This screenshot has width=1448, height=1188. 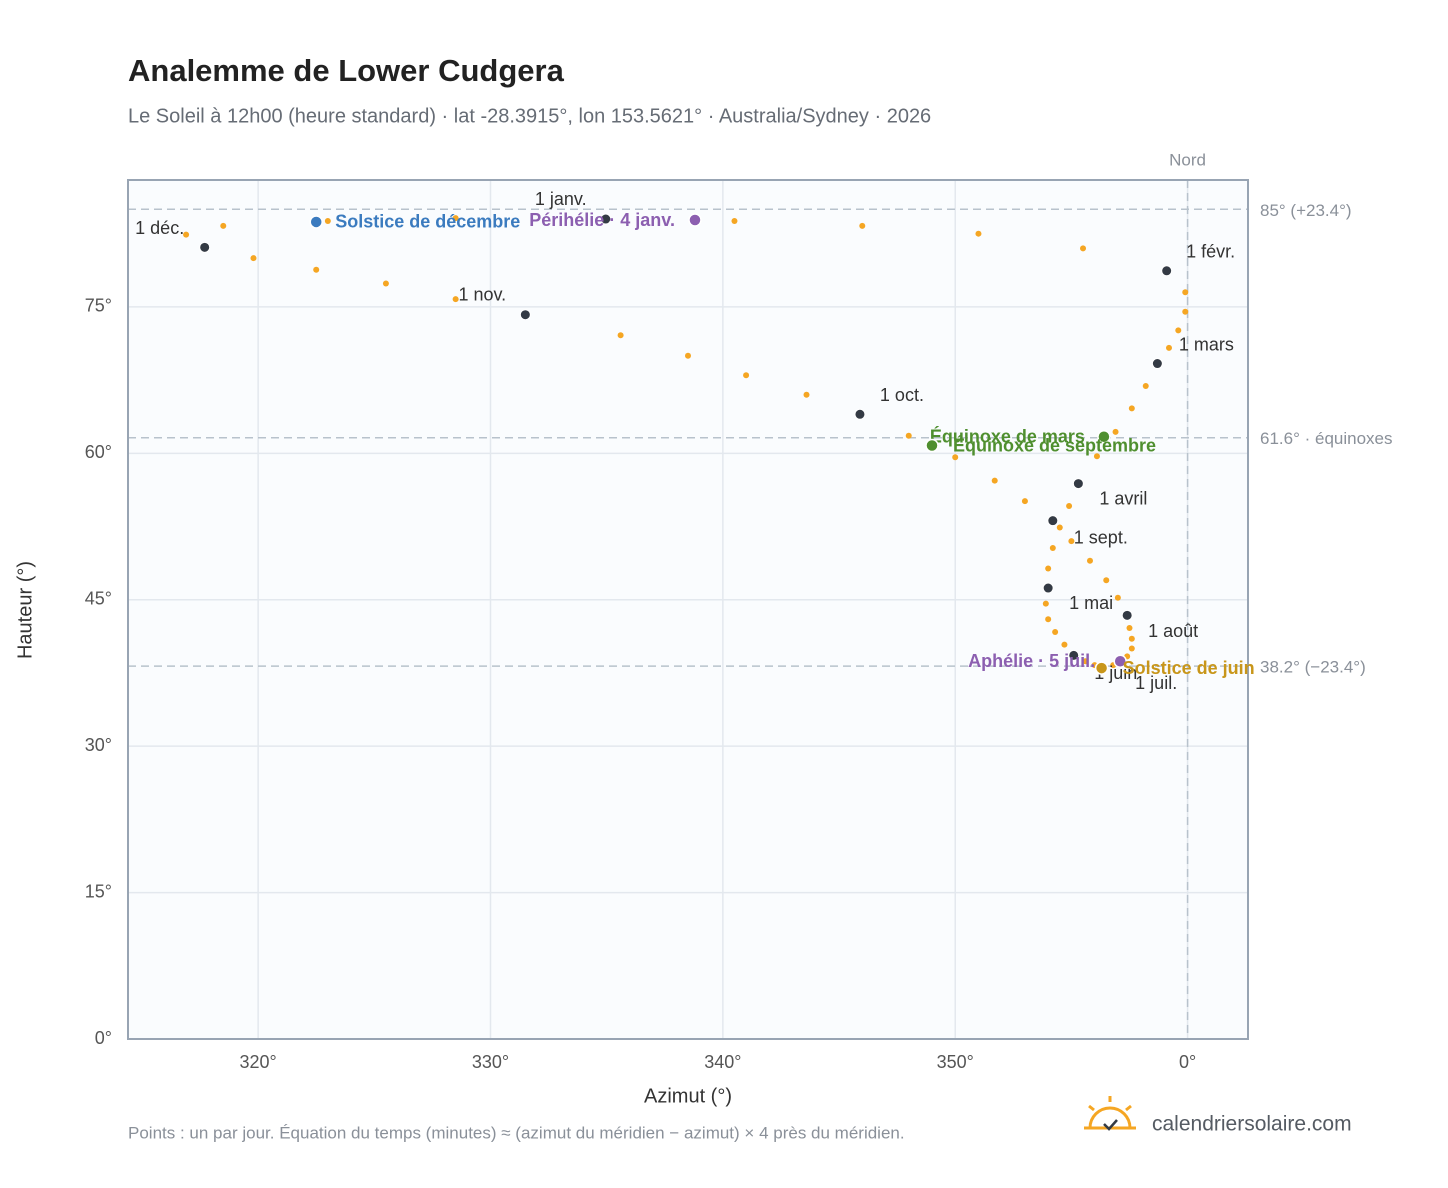 I want to click on month-label: 1 déc., so click(x=159, y=228).